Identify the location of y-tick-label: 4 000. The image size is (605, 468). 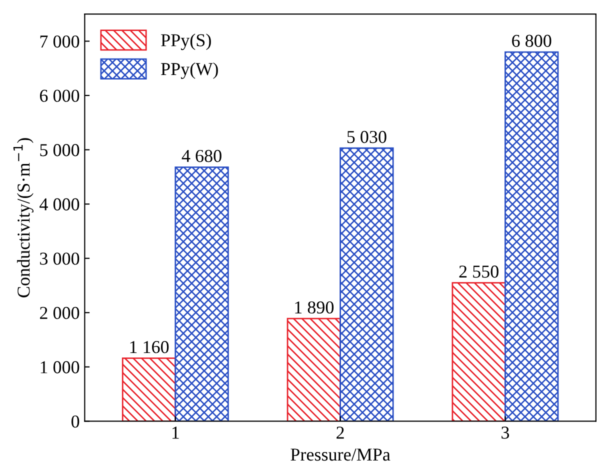
(60, 204).